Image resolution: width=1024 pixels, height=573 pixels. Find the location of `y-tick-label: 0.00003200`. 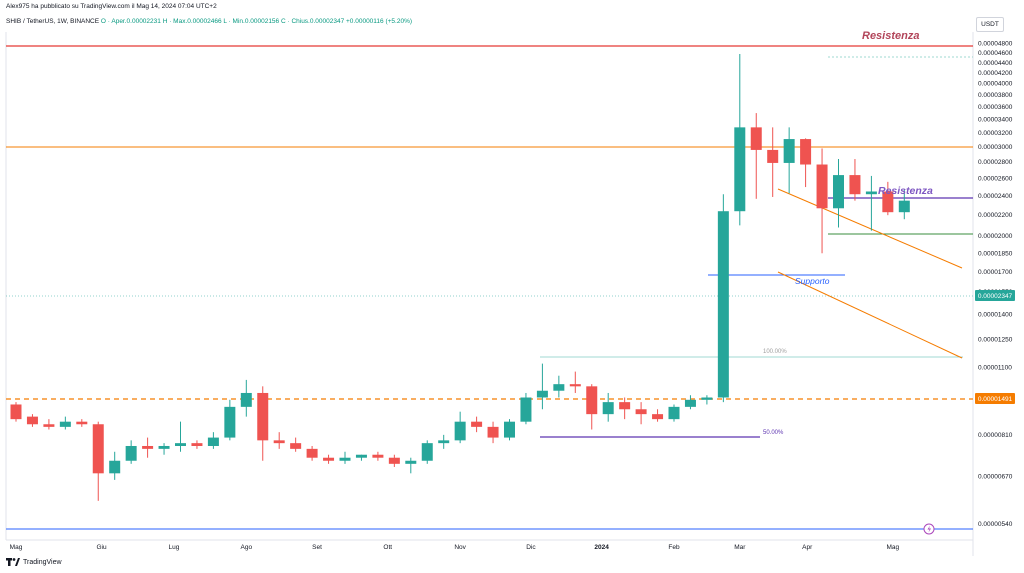

y-tick-label: 0.00003200 is located at coordinates (995, 133).